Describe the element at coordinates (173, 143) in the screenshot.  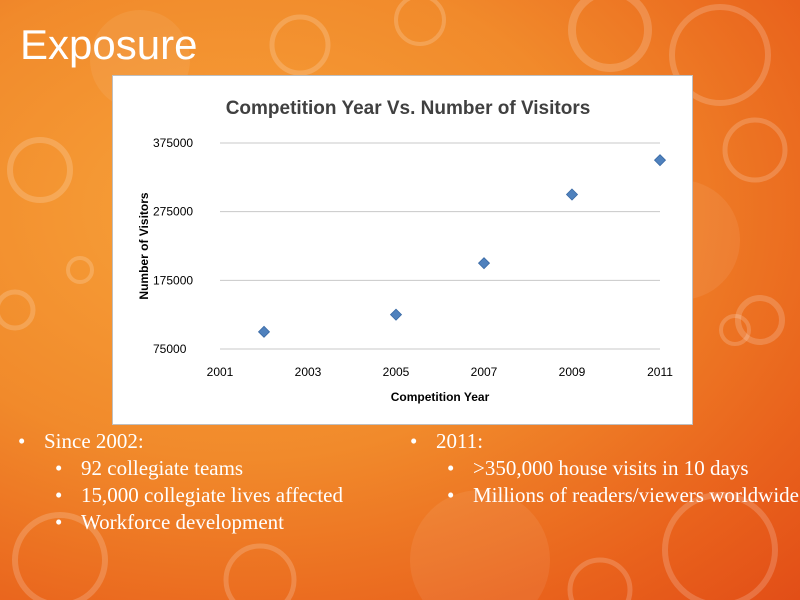
I see `y-tick-label: 375000` at that location.